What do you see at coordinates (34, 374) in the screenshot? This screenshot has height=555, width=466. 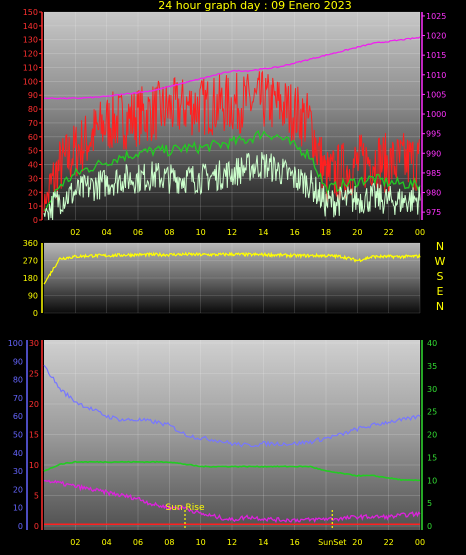 I see `bottom-axis2-tick-label: 25` at bounding box center [34, 374].